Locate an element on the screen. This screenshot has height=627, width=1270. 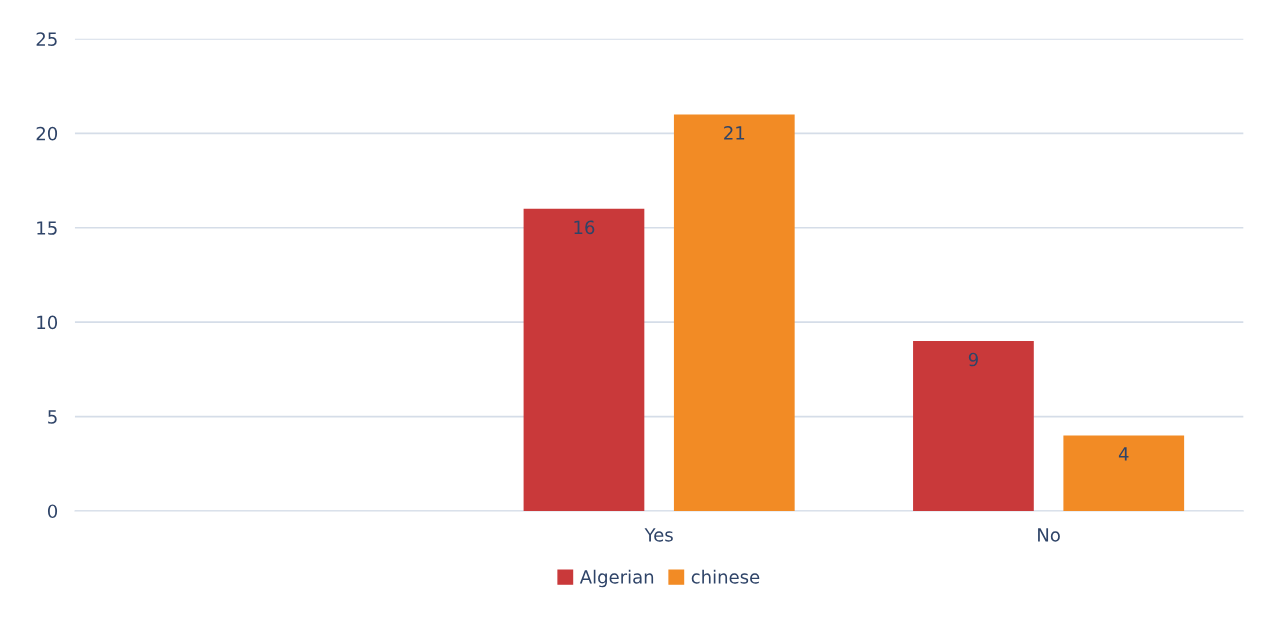
x-tick-label: No is located at coordinates (1049, 535).